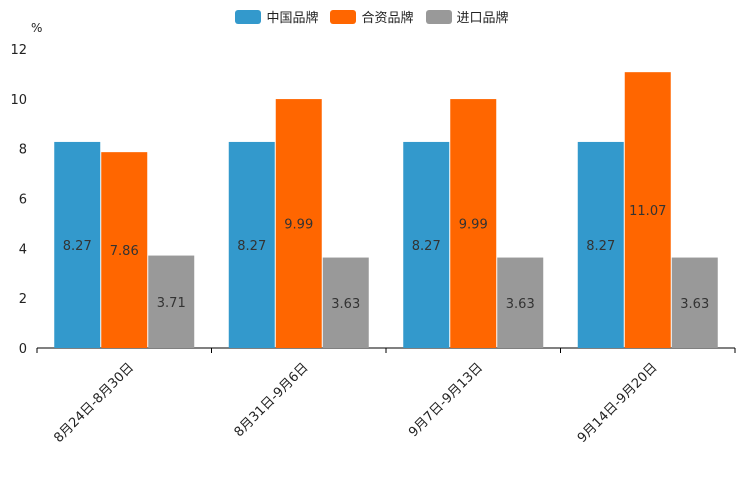 This screenshot has height=496, width=744. I want to click on bar-value-label: 3.71, so click(171, 303).